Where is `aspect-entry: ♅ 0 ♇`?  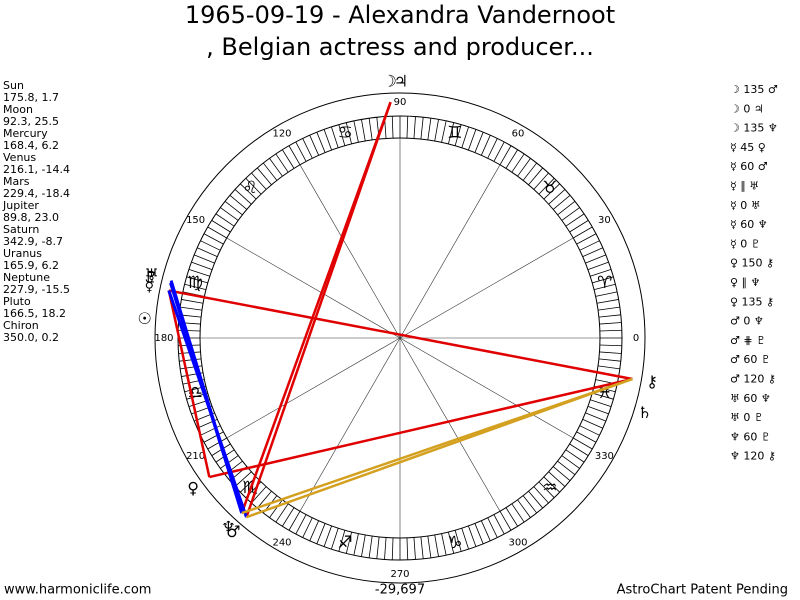
aspect-entry: ♅ 0 ♇ is located at coordinates (747, 417).